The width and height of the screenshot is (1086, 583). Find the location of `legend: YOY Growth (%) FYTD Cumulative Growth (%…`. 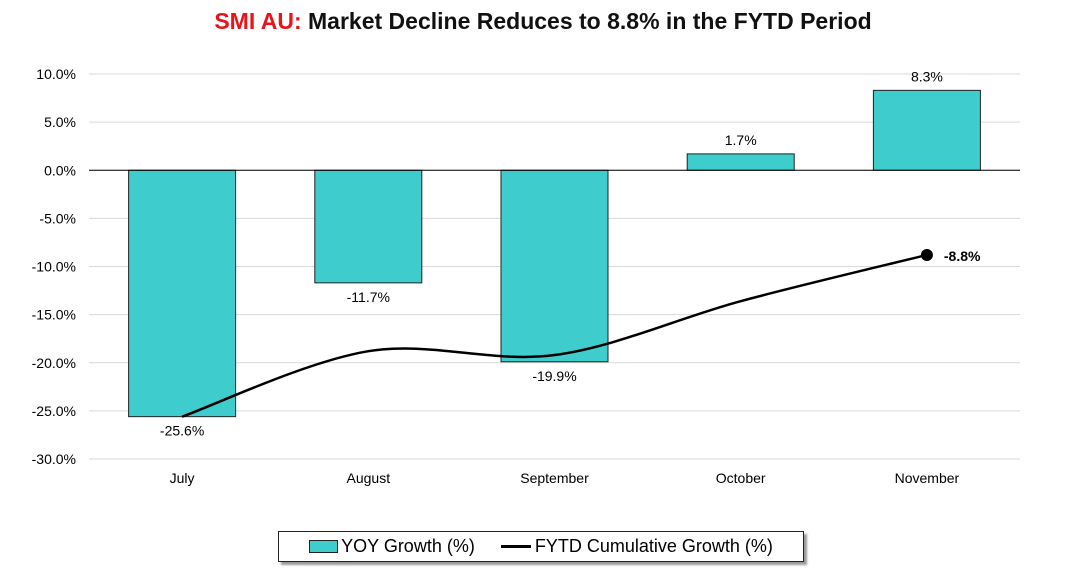

legend: YOY Growth (%) FYTD Cumulative Growth (%… is located at coordinates (541, 546).